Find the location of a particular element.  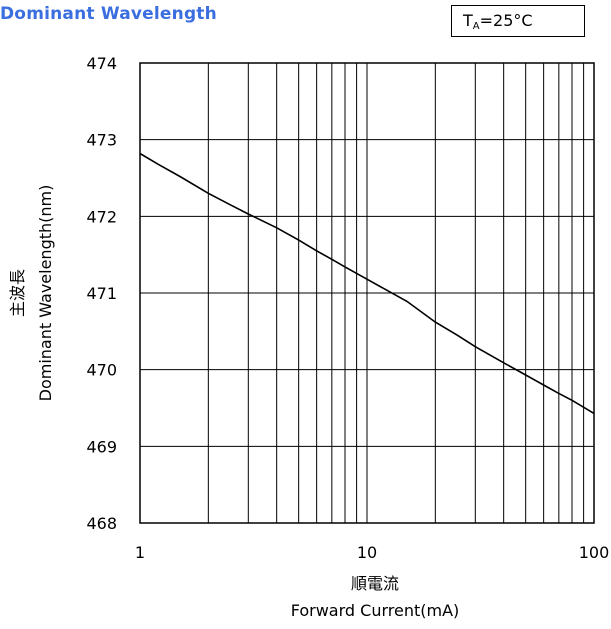

y-tick-label: 469 is located at coordinates (101, 446).